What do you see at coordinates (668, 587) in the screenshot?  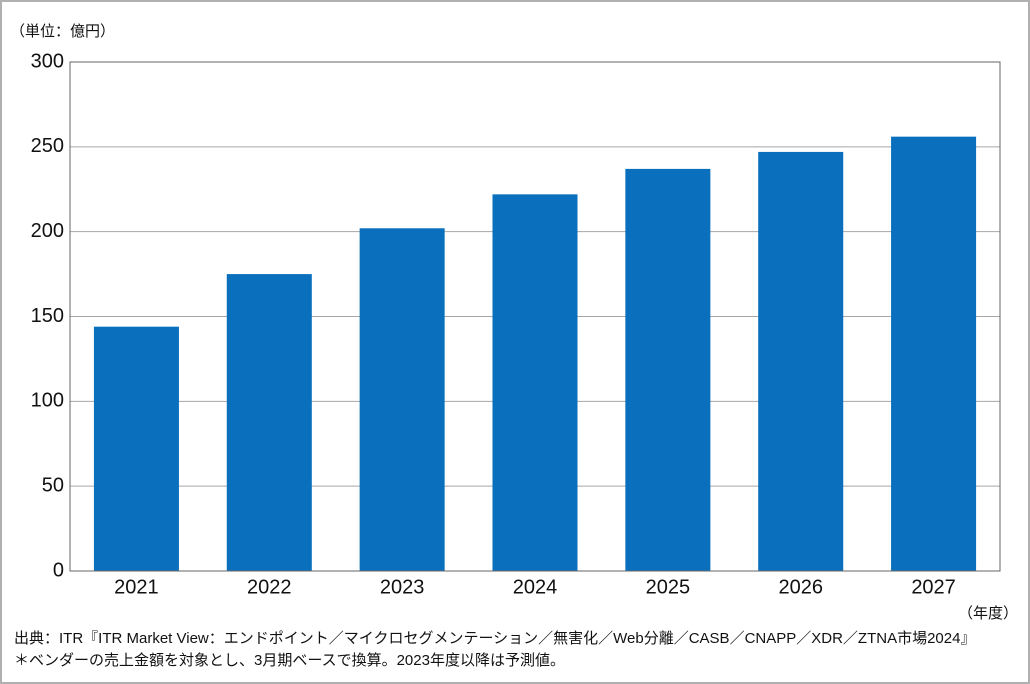 I see `x-tick-label: 2025` at bounding box center [668, 587].